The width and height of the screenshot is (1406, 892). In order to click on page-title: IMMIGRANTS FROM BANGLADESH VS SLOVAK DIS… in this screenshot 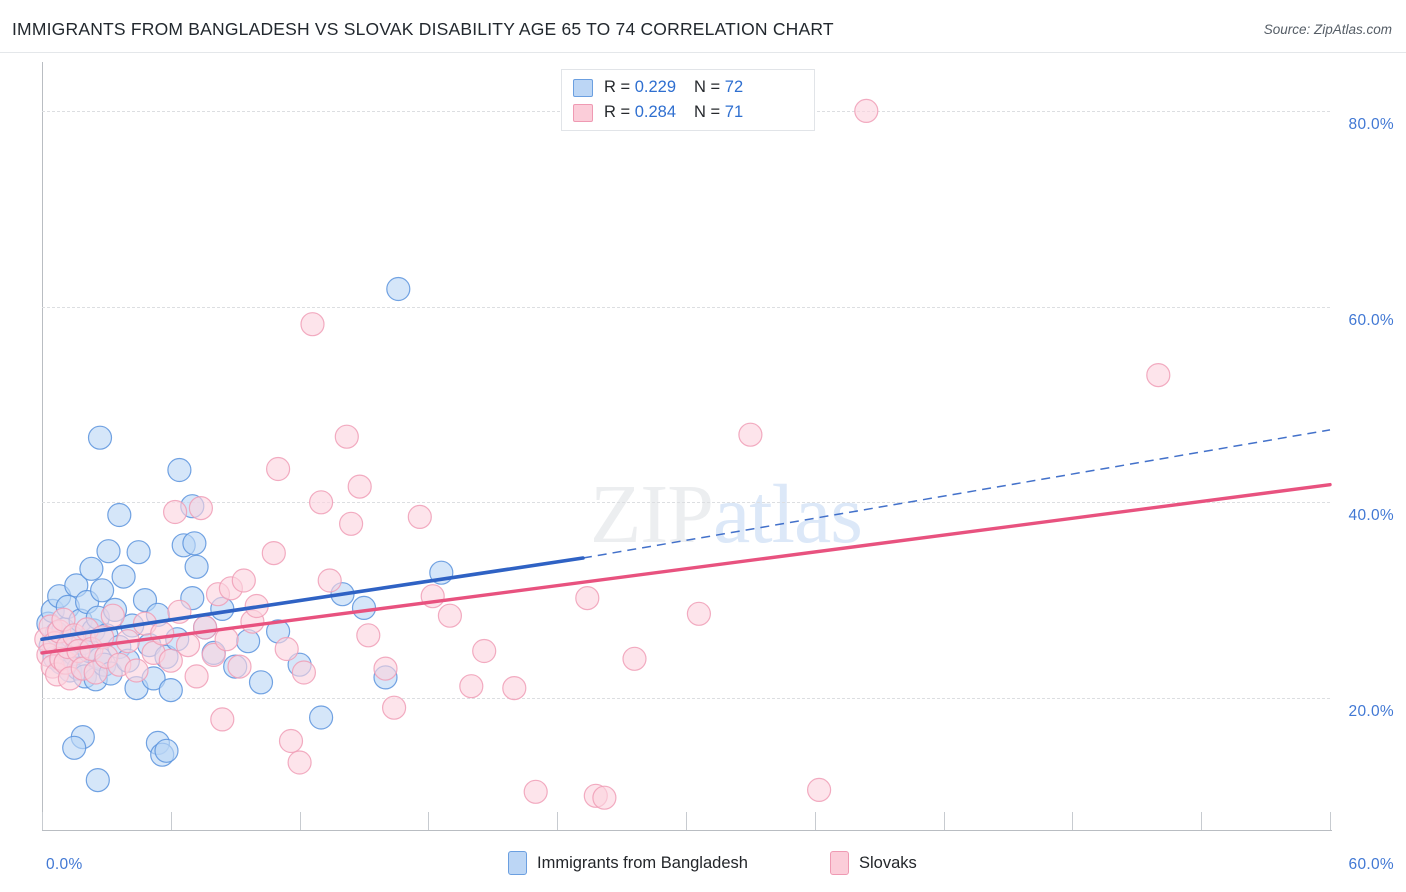, I will do `click(423, 29)`.